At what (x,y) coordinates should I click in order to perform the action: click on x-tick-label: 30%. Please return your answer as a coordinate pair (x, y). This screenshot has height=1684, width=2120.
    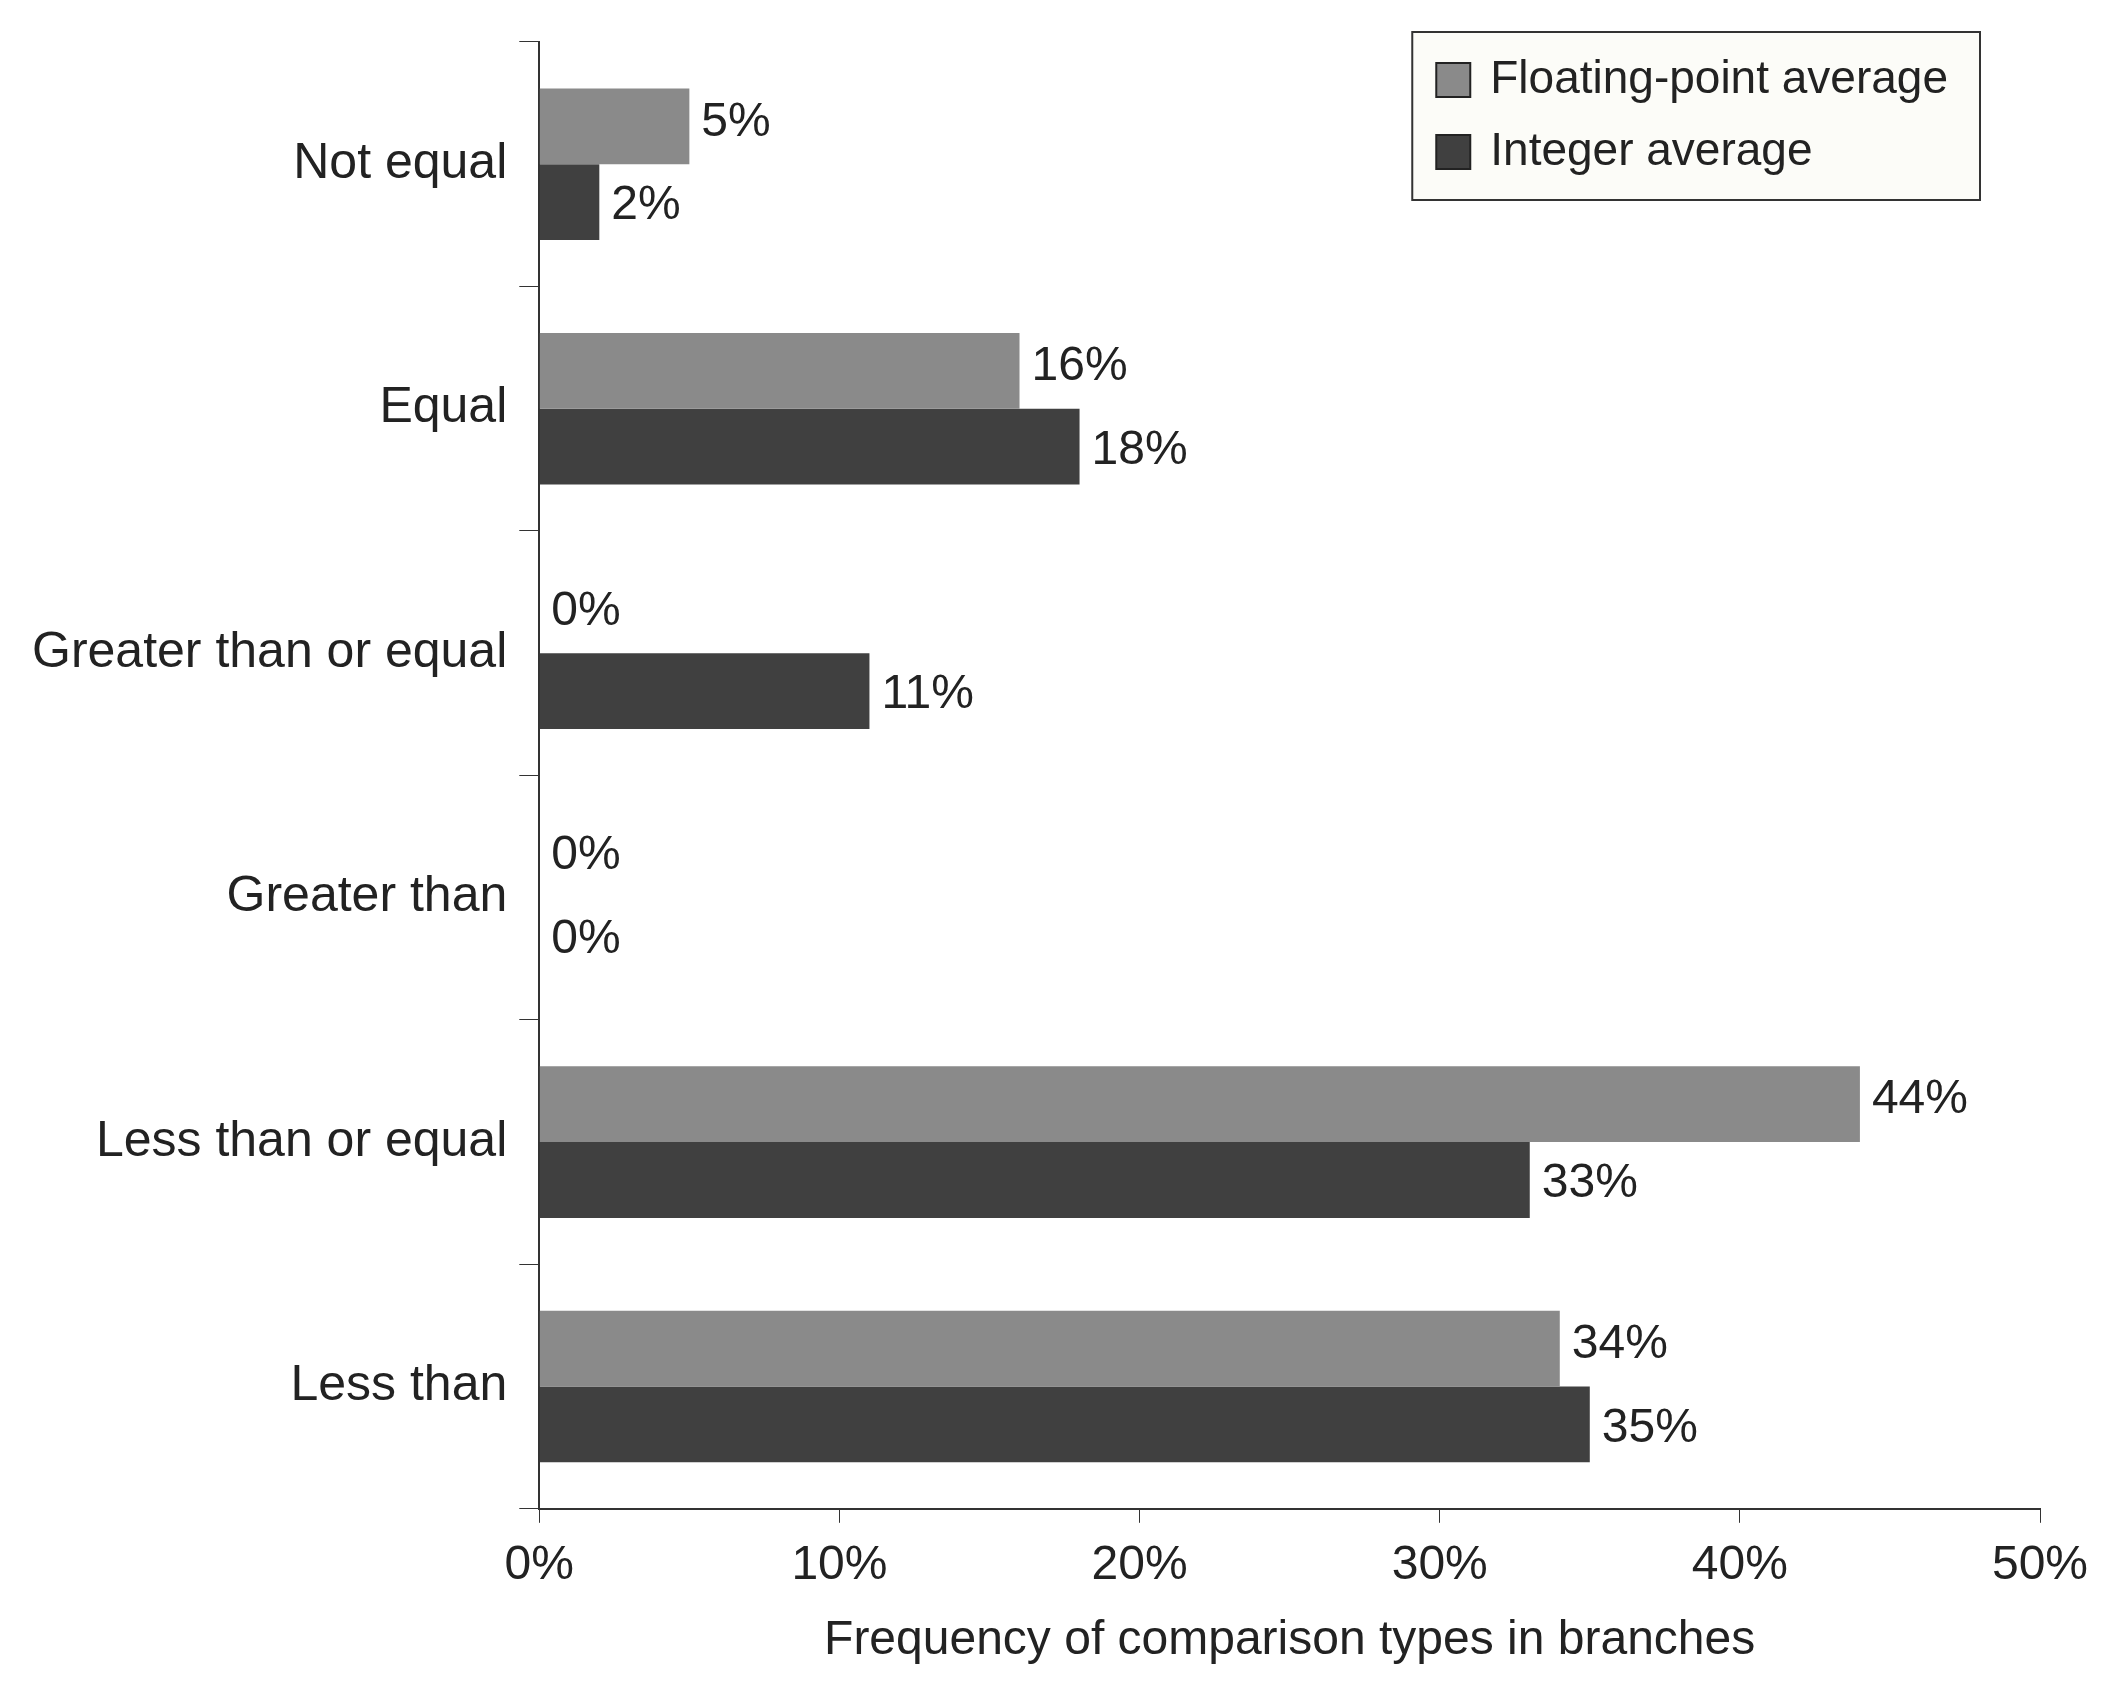
    Looking at the image, I should click on (1439, 1562).